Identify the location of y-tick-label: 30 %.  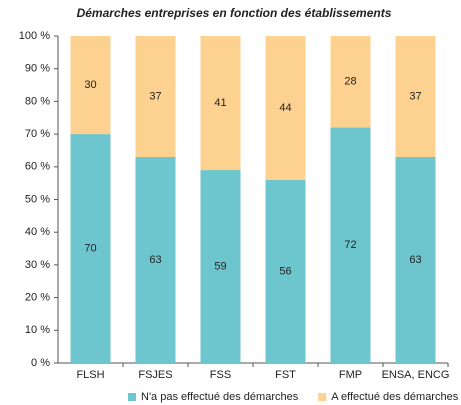
(37, 265).